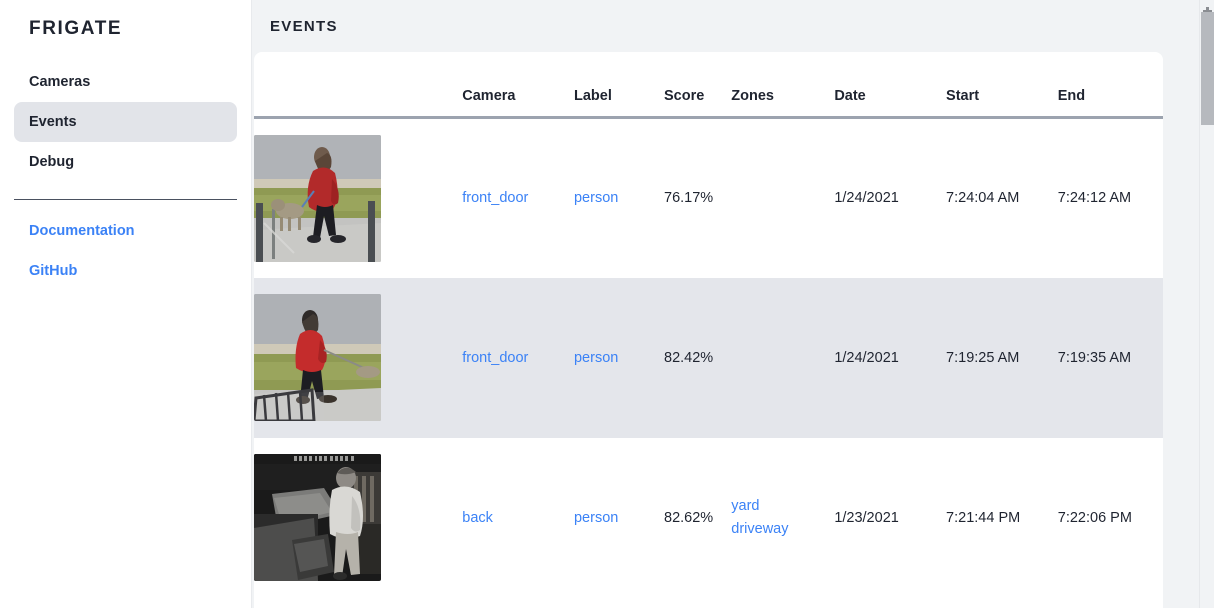 The height and width of the screenshot is (608, 1214). What do you see at coordinates (1110, 357) in the screenshot?
I see `event-end-cell: 7:19:35 AM` at bounding box center [1110, 357].